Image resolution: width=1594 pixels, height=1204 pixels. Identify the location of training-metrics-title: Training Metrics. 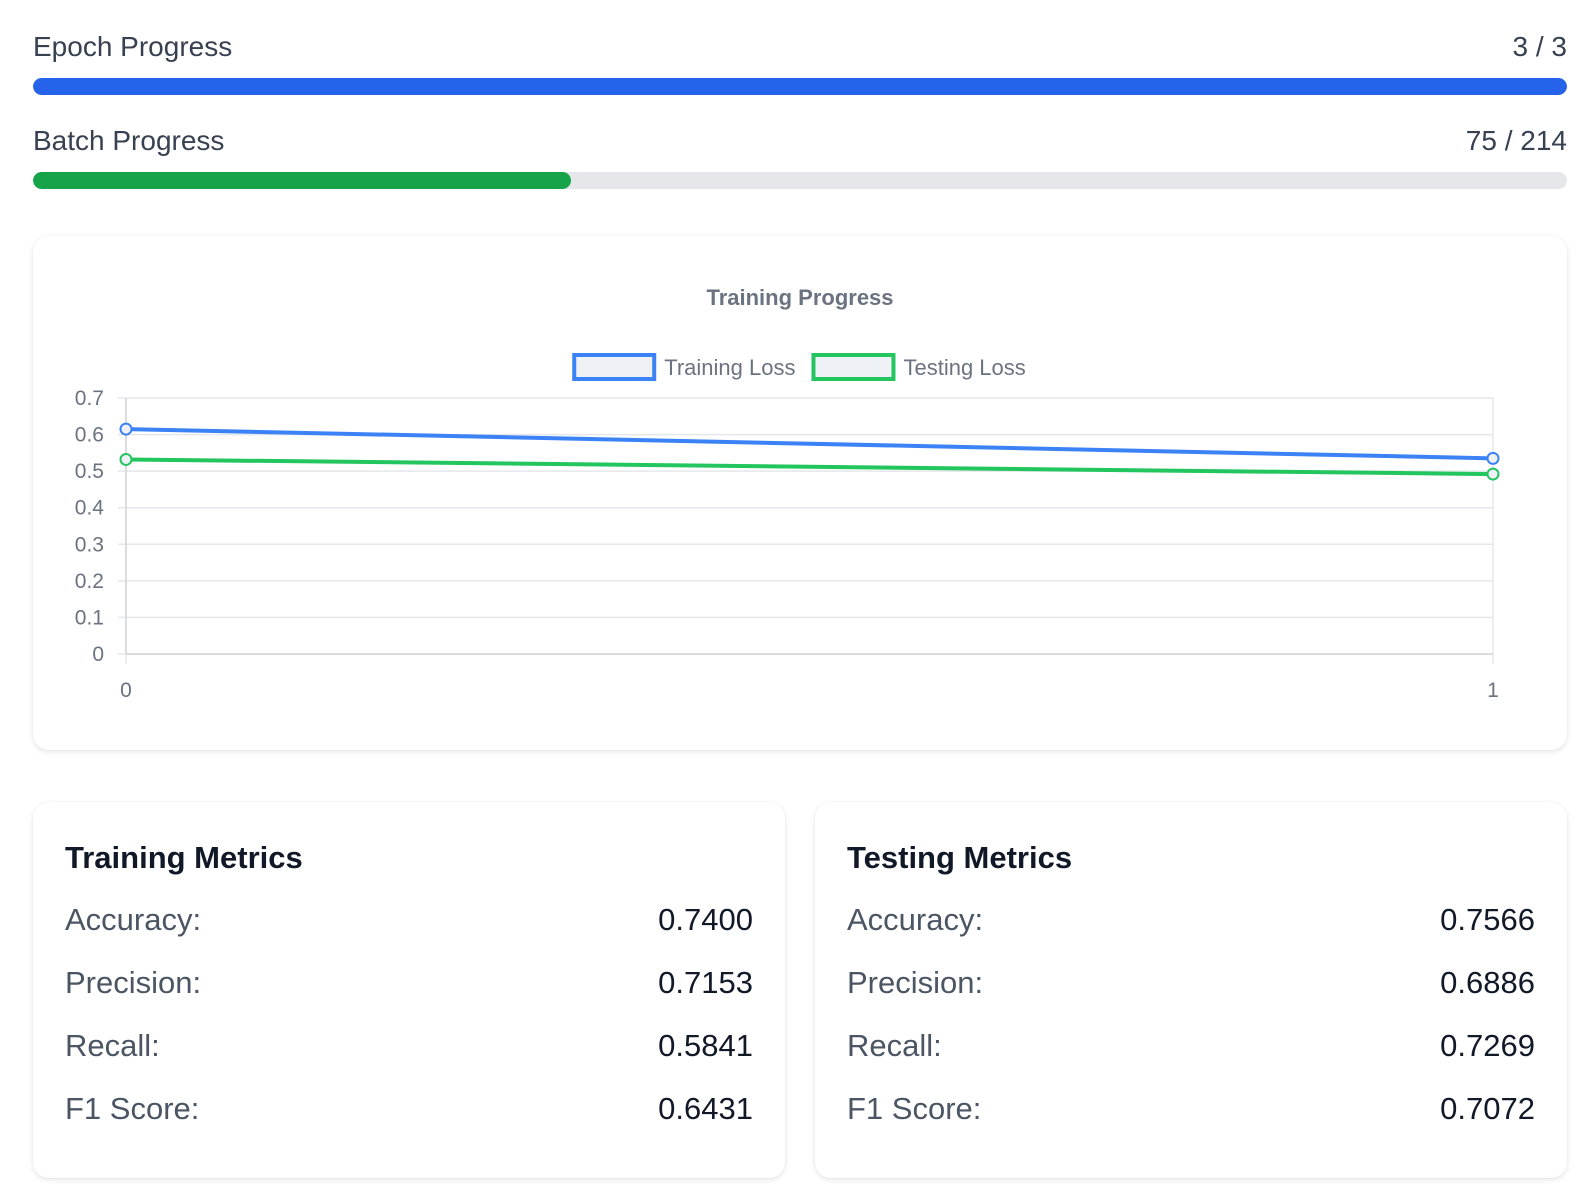
(184, 857).